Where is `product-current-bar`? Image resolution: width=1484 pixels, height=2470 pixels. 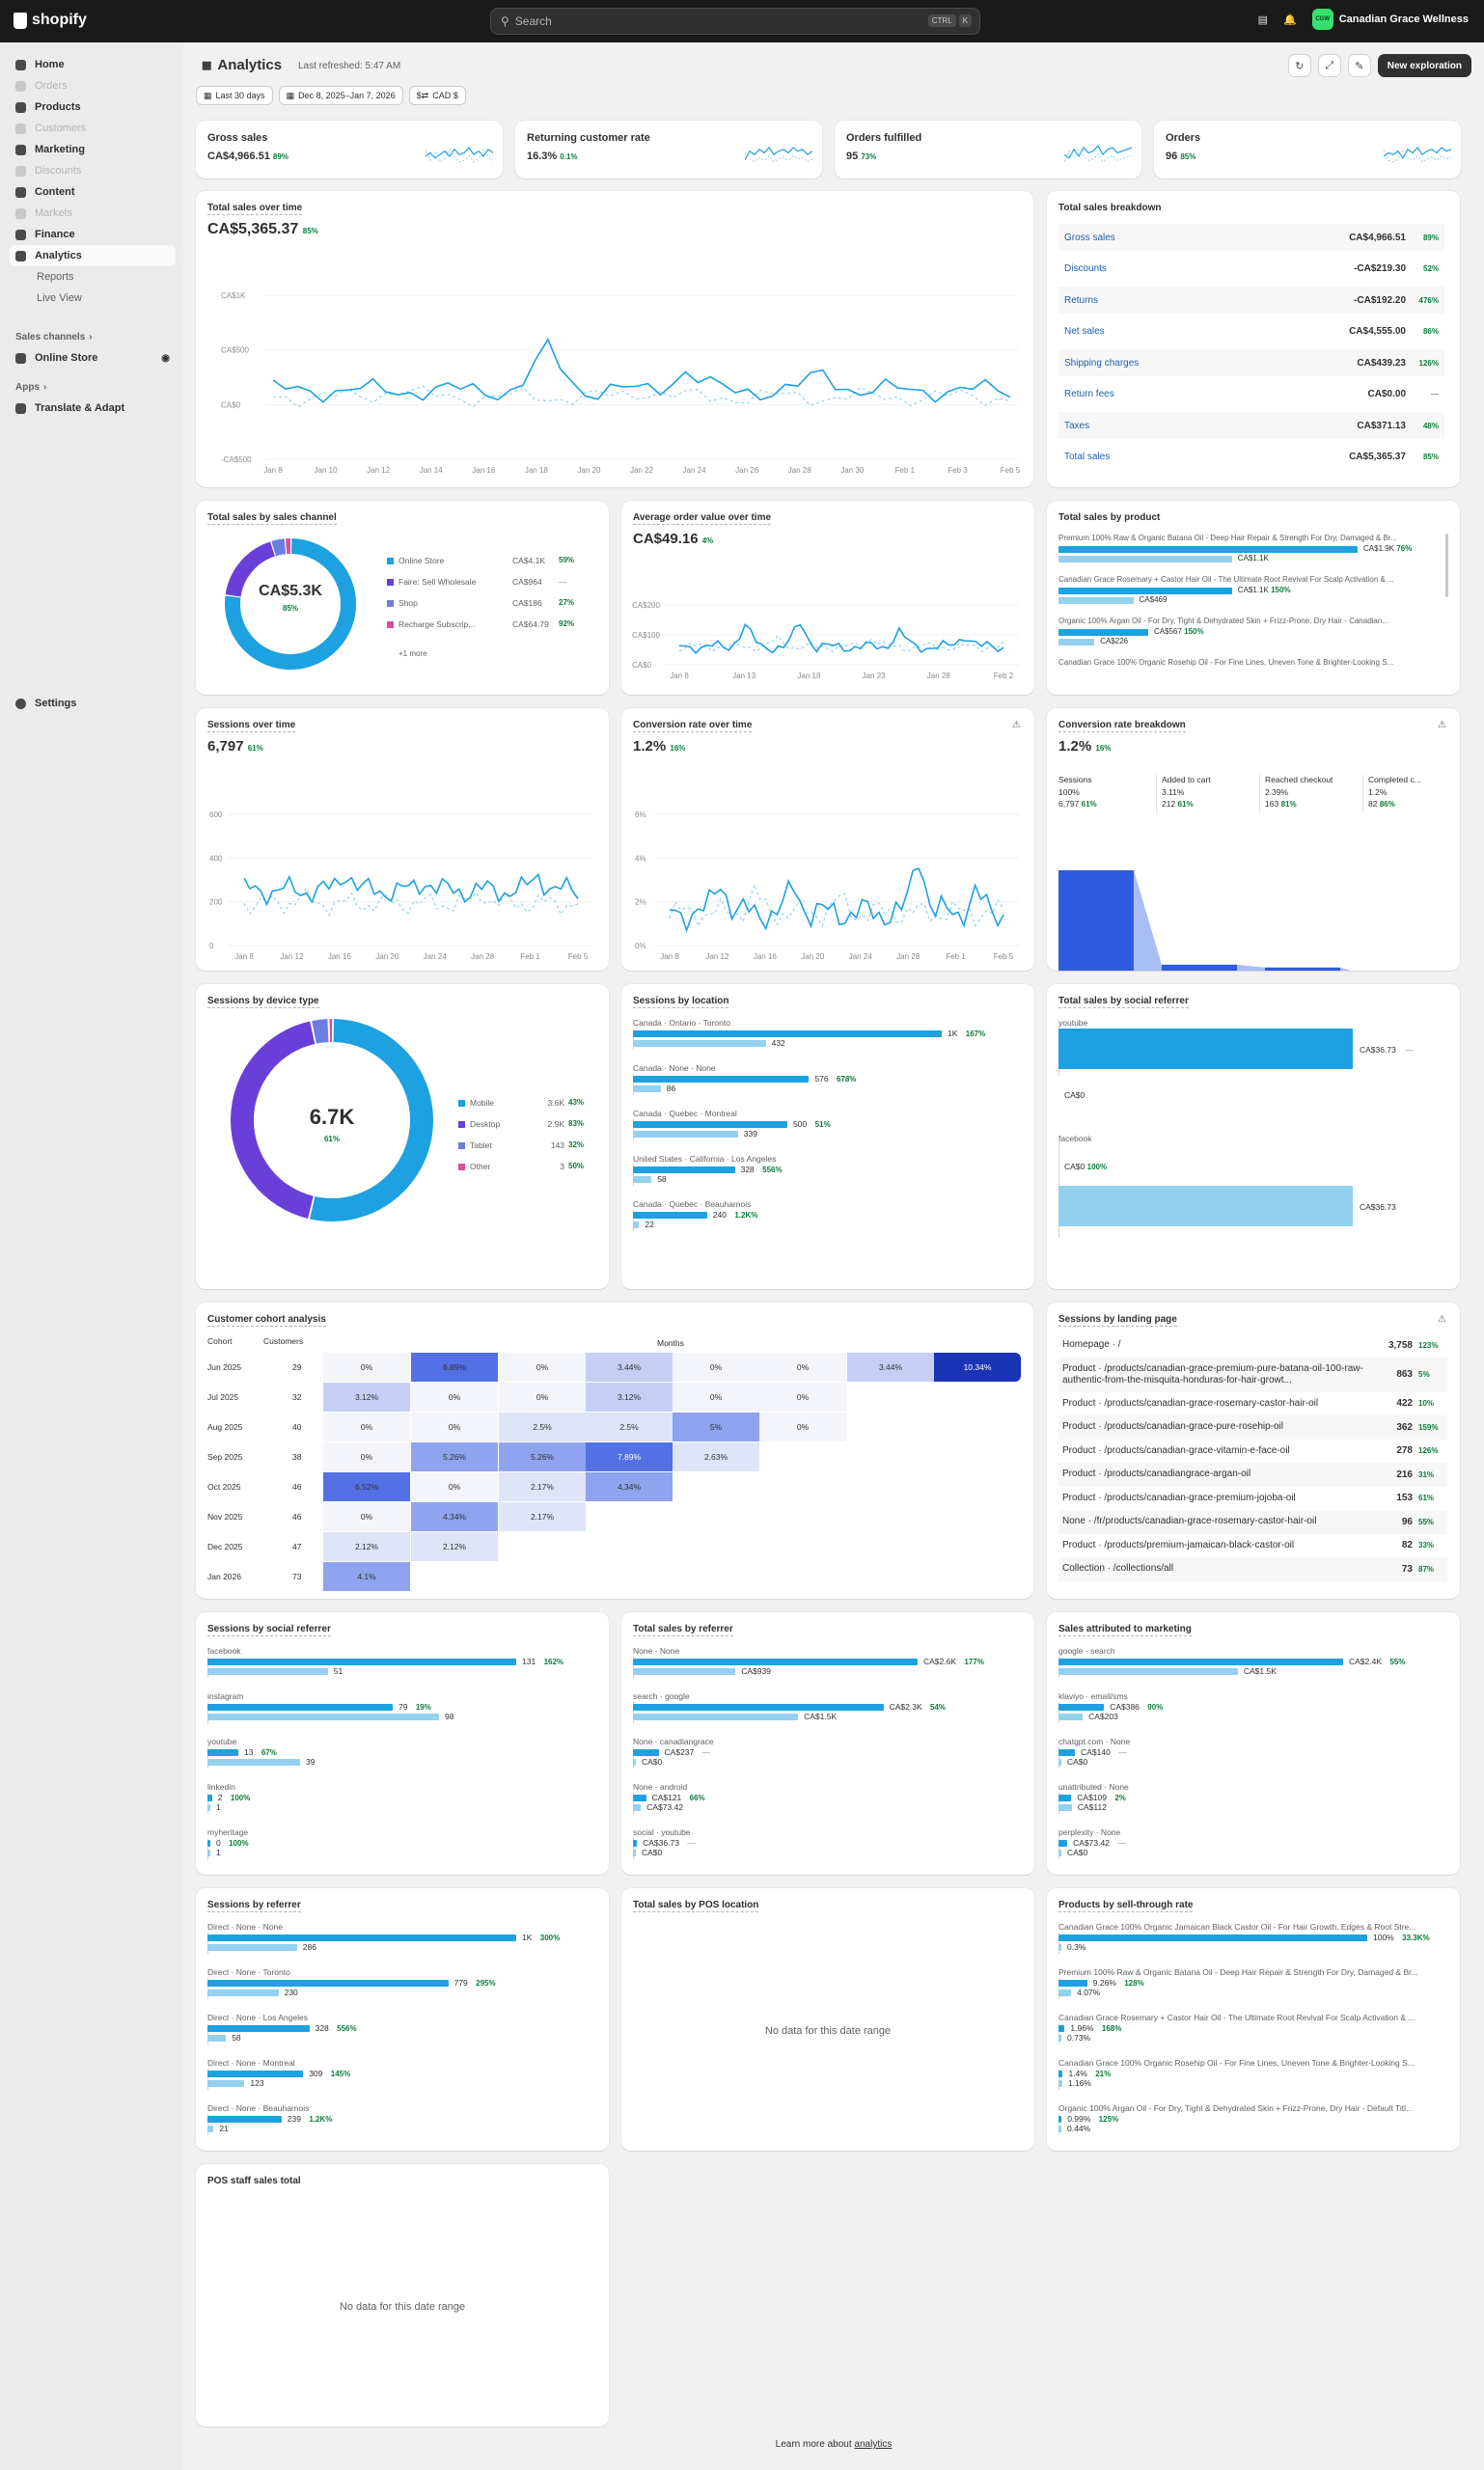
product-current-bar is located at coordinates (1145, 591).